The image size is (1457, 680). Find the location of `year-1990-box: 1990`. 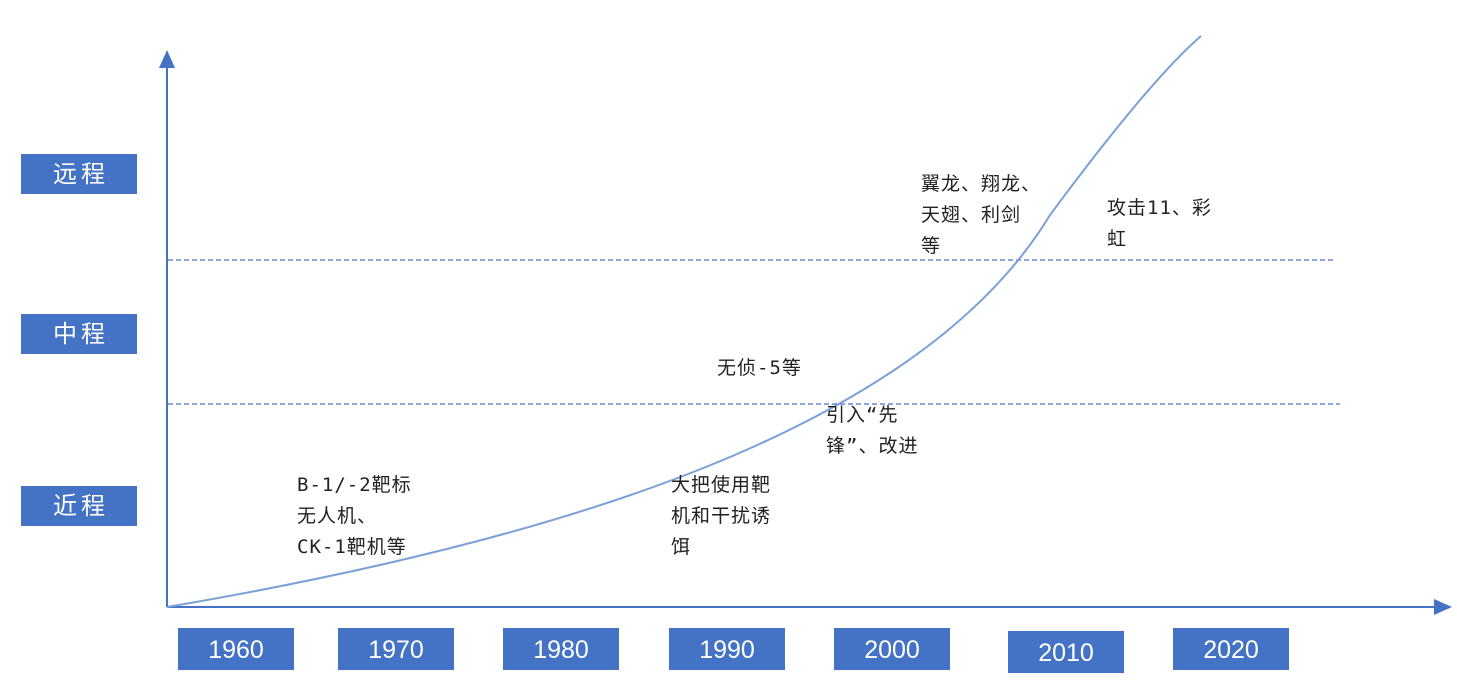

year-1990-box: 1990 is located at coordinates (727, 649).